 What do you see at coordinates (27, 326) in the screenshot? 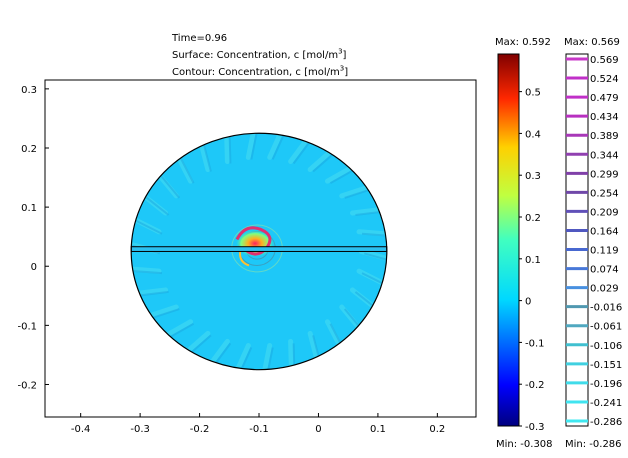
I see `y-tick-label: -0.1` at bounding box center [27, 326].